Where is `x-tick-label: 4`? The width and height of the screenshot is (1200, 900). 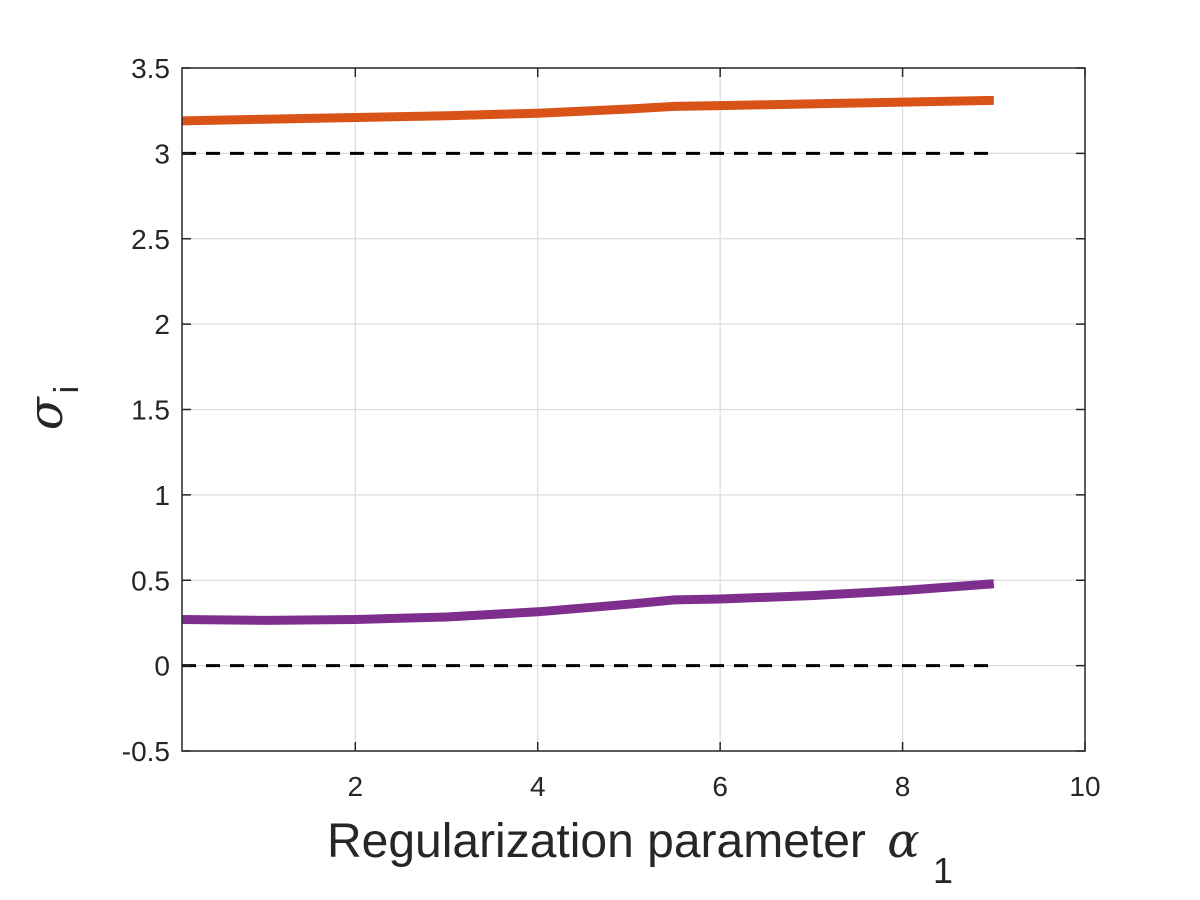
x-tick-label: 4 is located at coordinates (538, 786).